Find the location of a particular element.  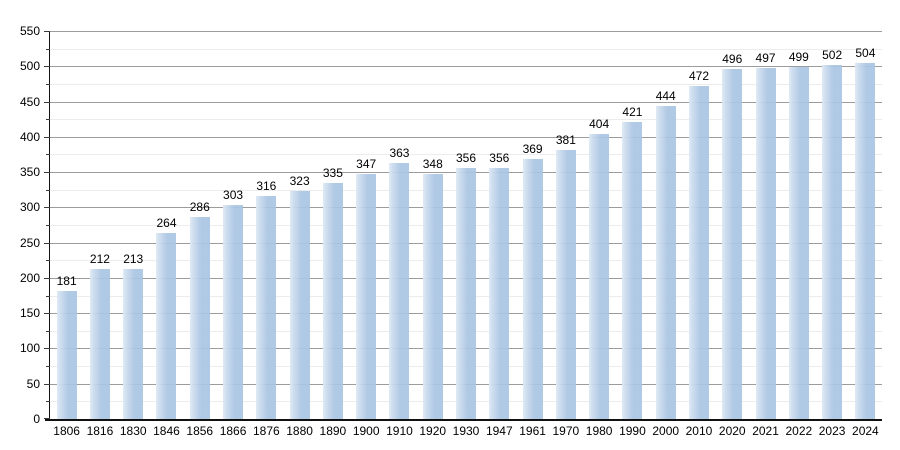

bar-1947 is located at coordinates (499, 293).